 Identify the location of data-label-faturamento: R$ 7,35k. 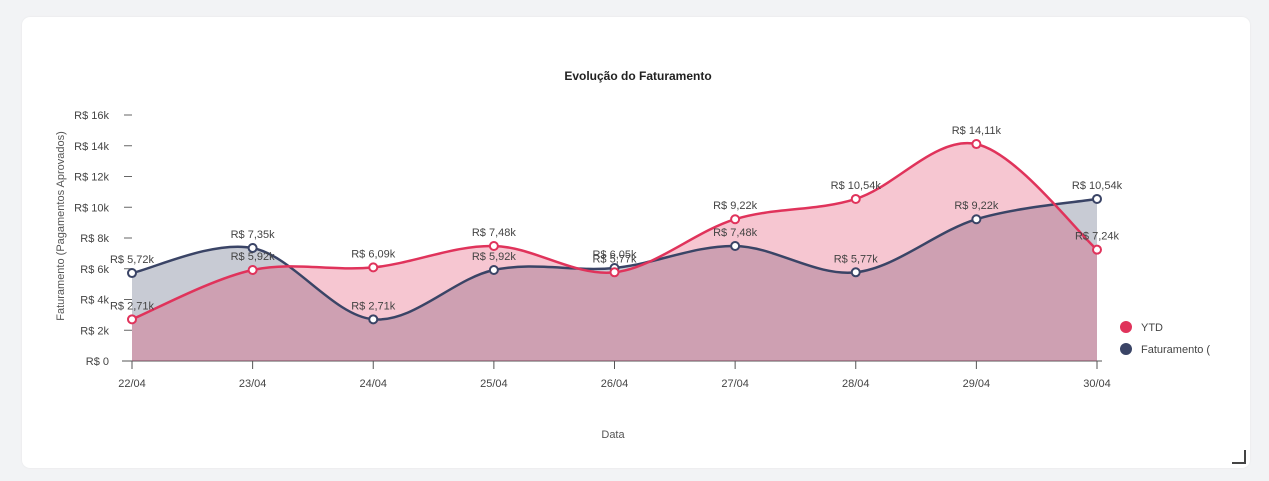
(253, 235).